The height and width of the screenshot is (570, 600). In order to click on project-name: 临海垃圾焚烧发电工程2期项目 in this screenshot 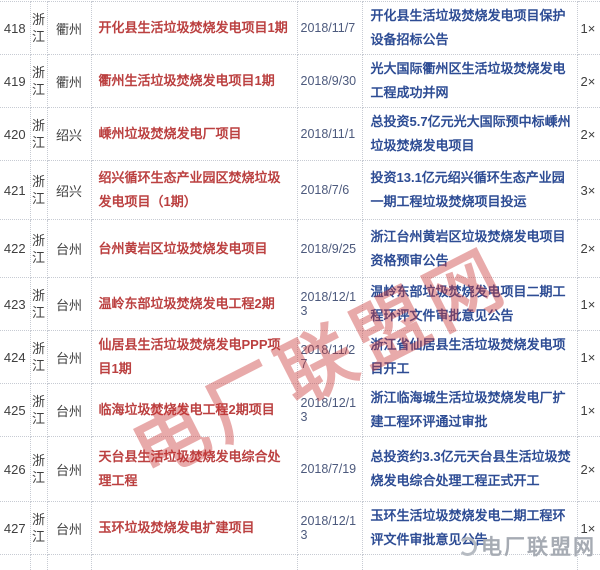, I will do `click(194, 410)`.